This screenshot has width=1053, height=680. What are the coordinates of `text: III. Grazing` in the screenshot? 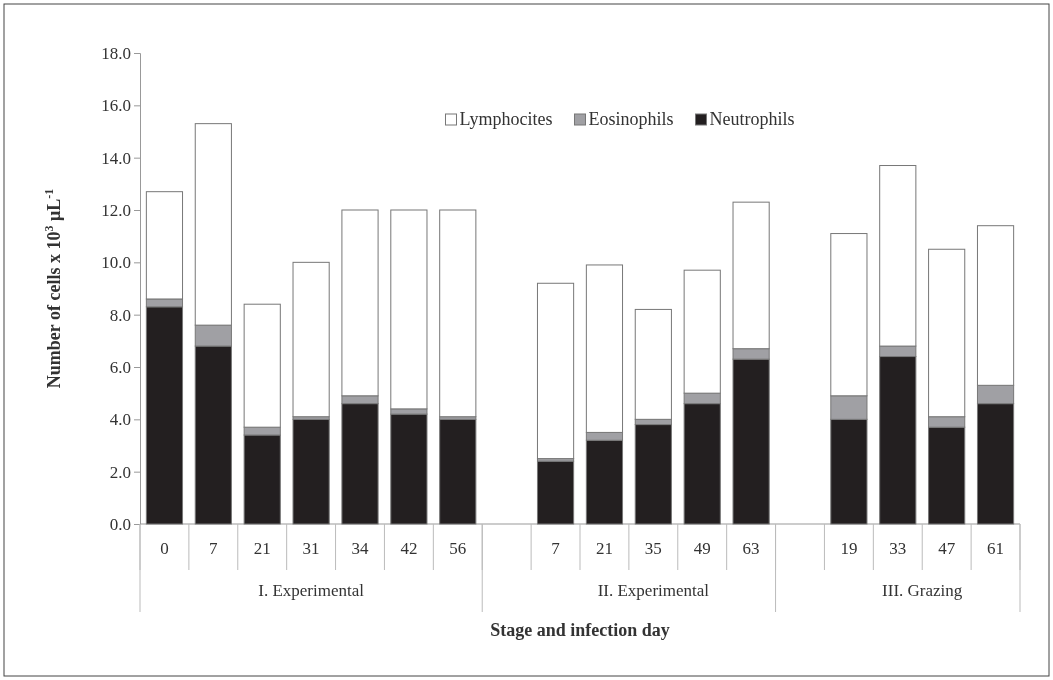 It's located at (922, 590).